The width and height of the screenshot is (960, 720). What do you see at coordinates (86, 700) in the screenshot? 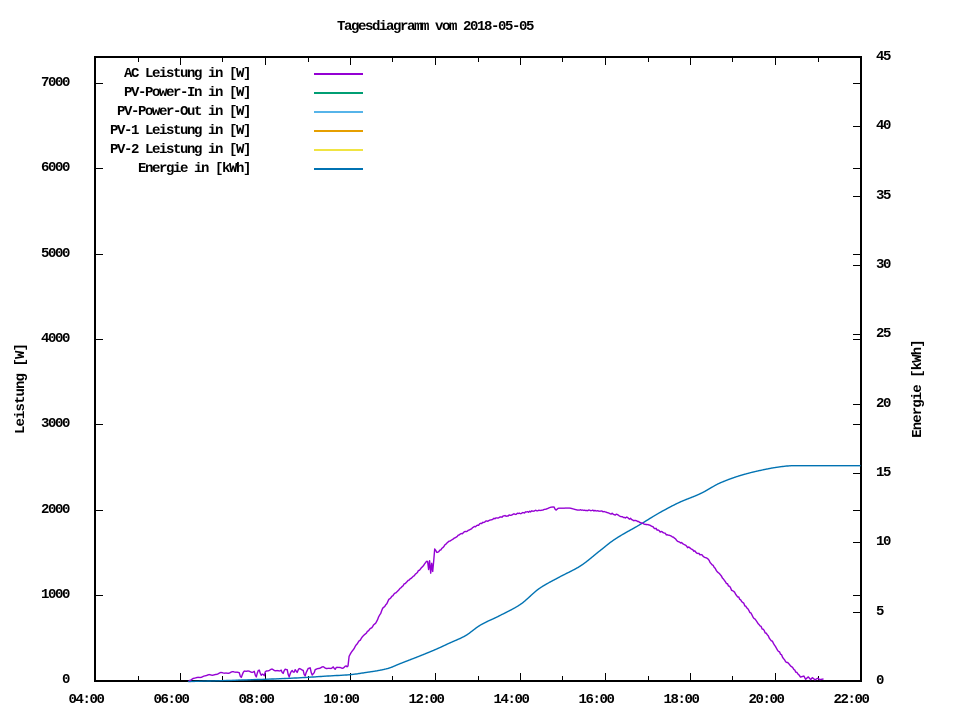
I see `svg-text: 04:00` at bounding box center [86, 700].